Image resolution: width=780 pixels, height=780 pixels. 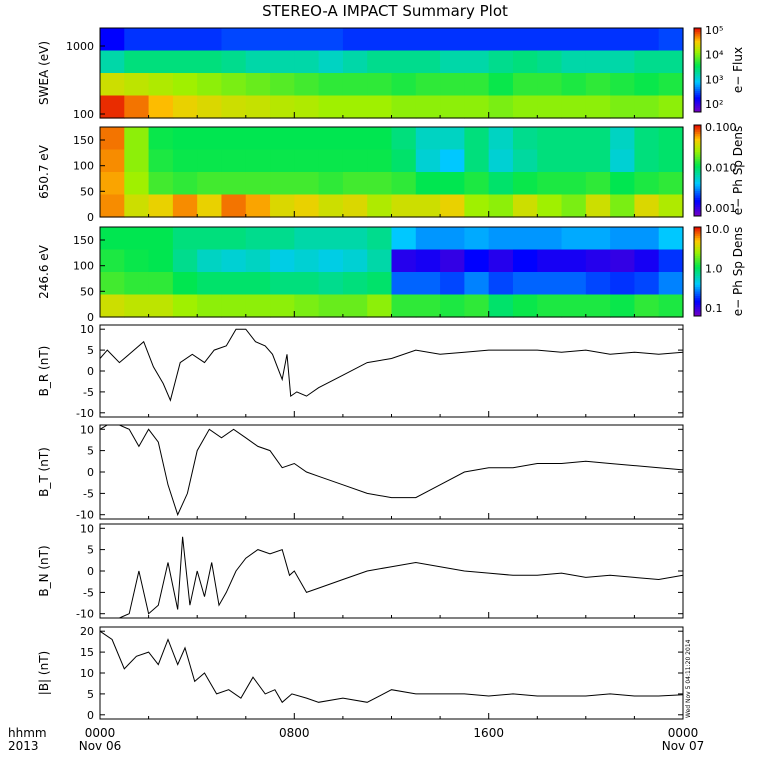 I want to click on y-axis-label: B_N (nT), so click(x=44, y=570).